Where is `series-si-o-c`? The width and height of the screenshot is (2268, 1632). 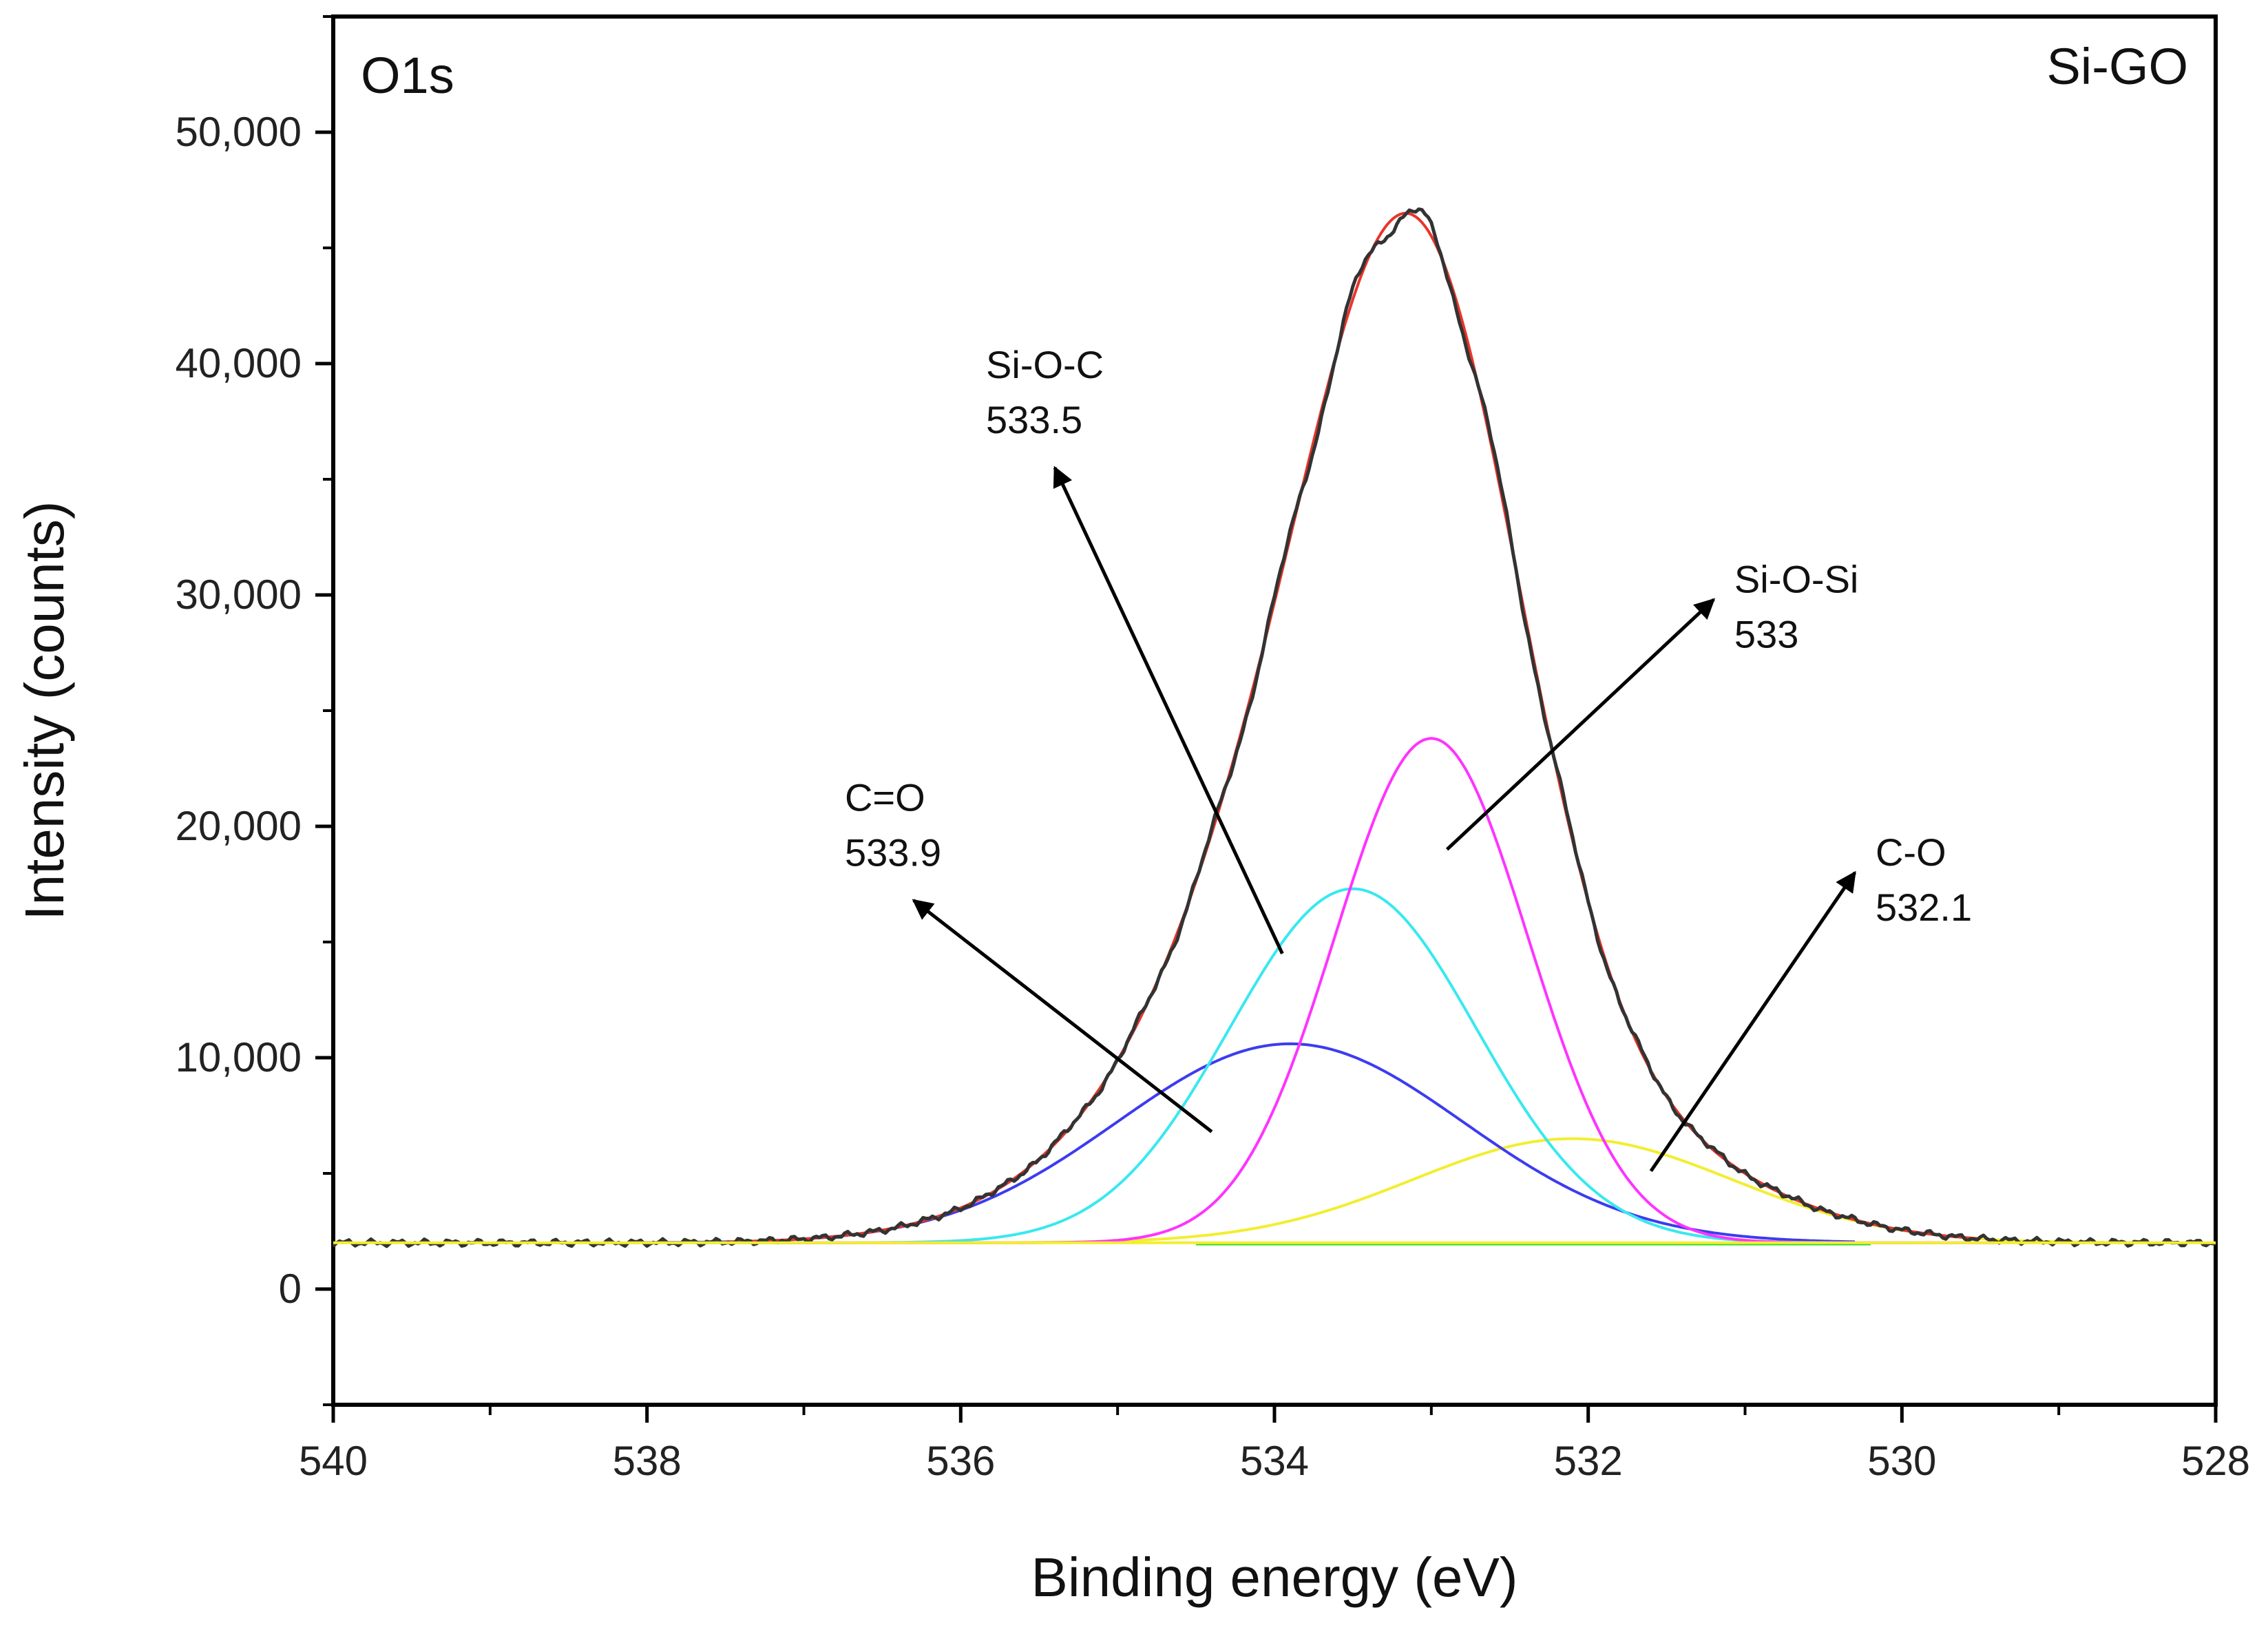
series-si-o-c is located at coordinates (1306, 1065).